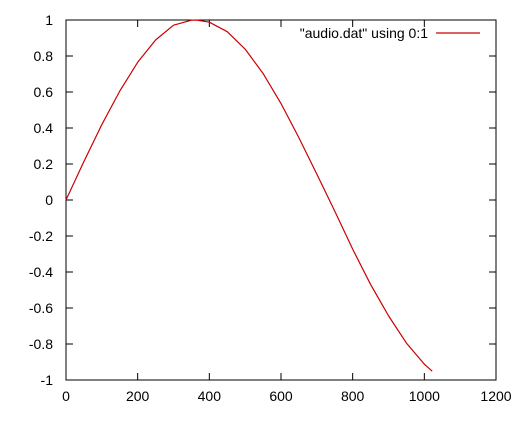 This screenshot has width=530, height=425. I want to click on y-tick-label: -0.2, so click(41, 236).